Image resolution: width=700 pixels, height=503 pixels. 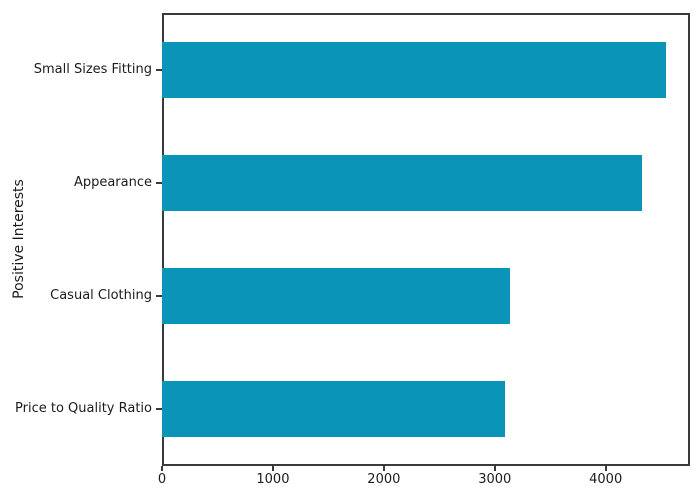 I want to click on y-tick-label: Appearance, so click(x=112, y=182).